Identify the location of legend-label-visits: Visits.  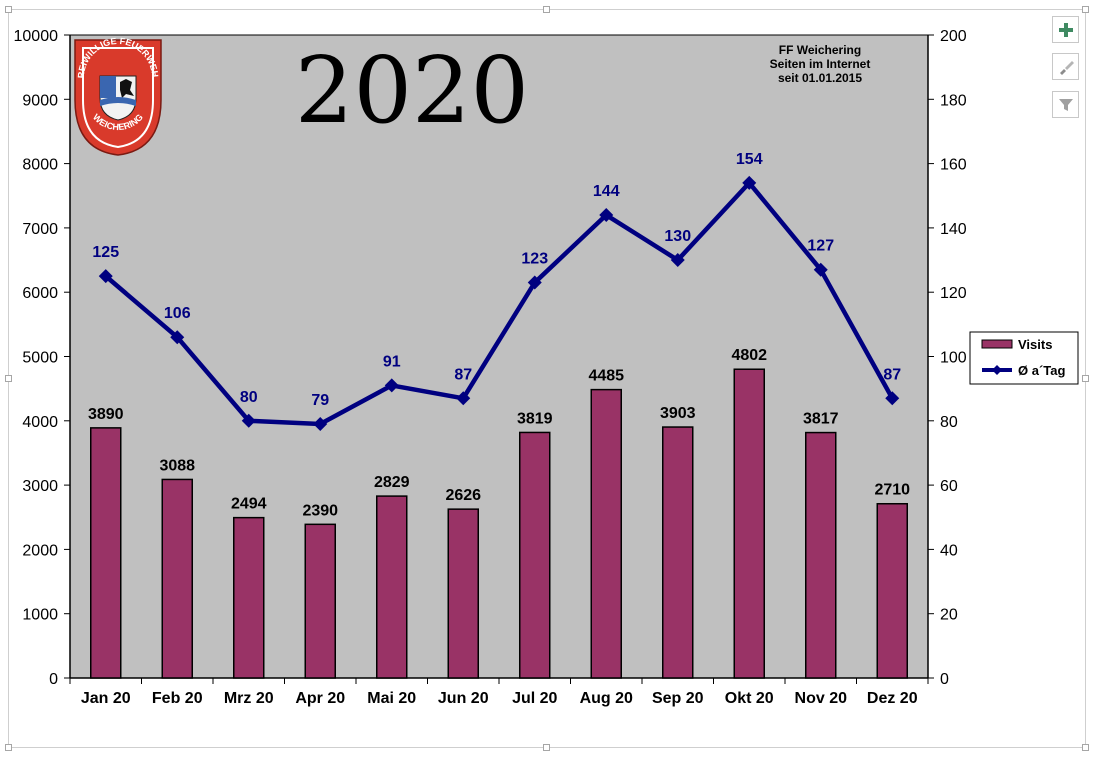
(1035, 344).